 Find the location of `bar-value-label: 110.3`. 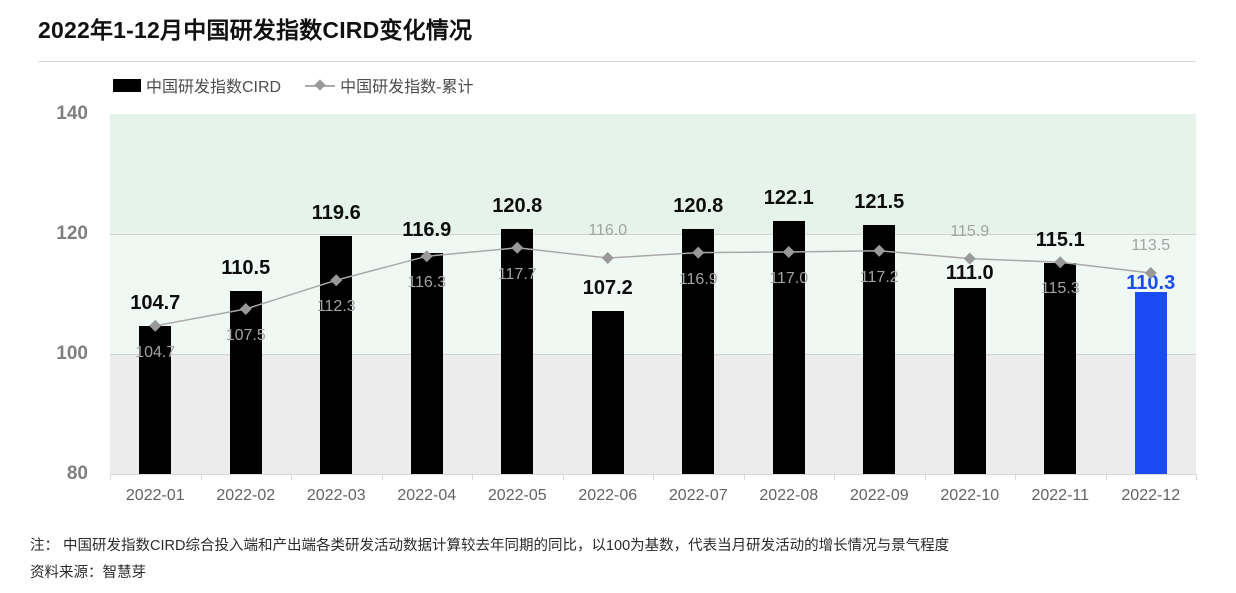

bar-value-label: 110.3 is located at coordinates (1151, 283).